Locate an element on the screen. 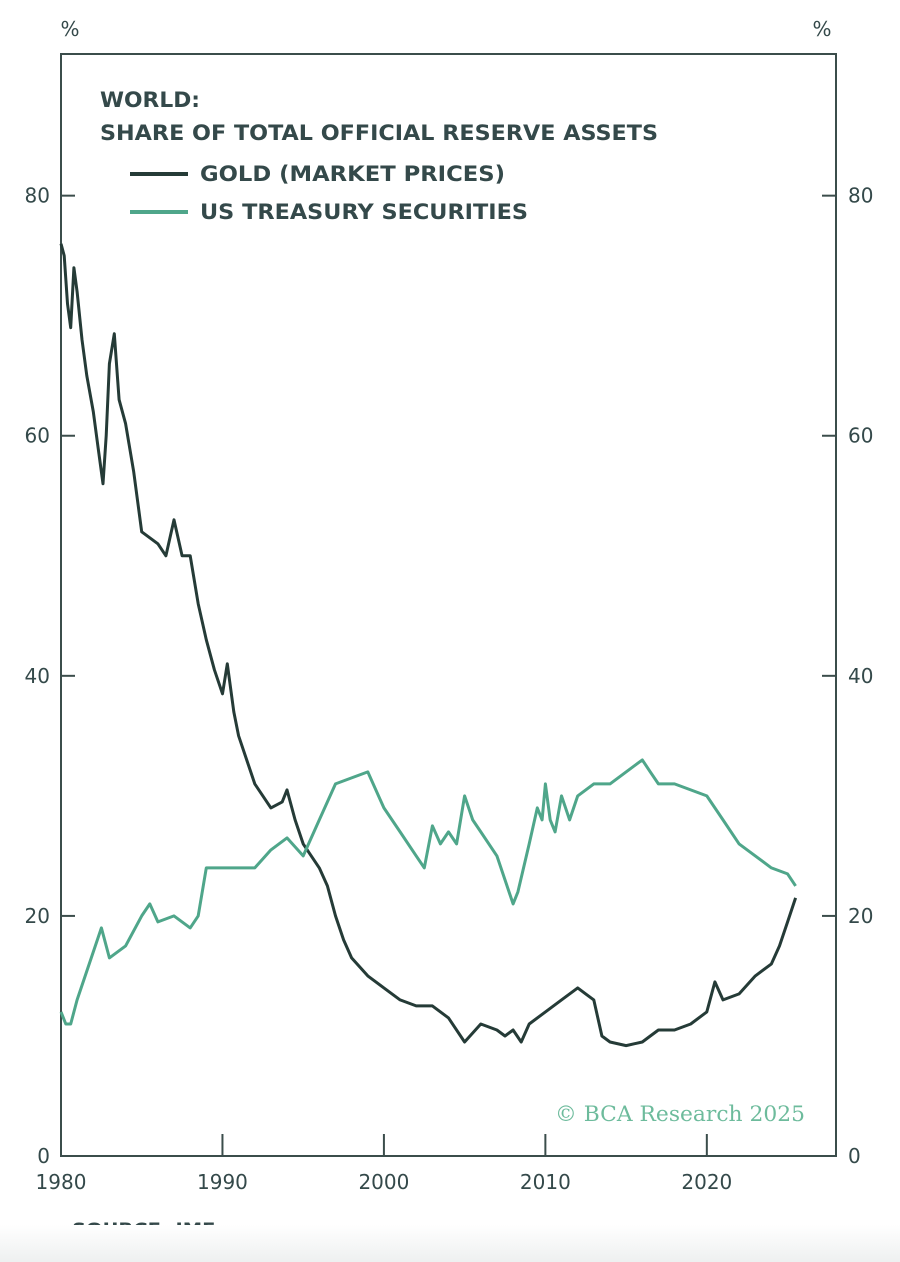 This screenshot has width=900, height=1262. legend-label-gold: GOLD (MARKET PRICES) is located at coordinates (352, 174).